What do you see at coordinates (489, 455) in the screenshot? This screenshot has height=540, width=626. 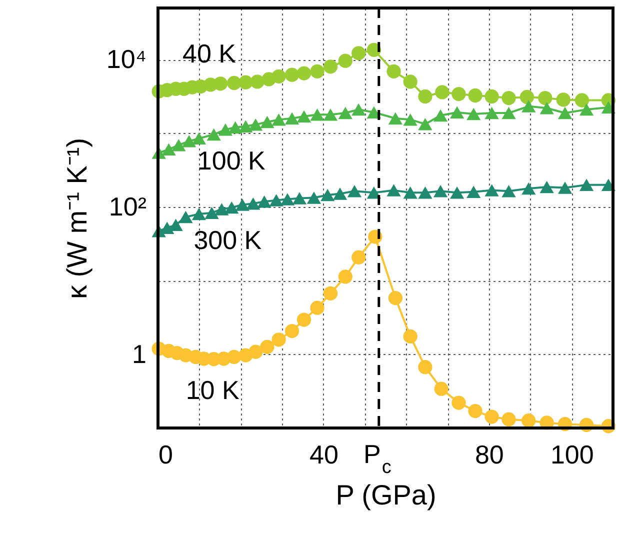 I see `x-tick-label: 80` at bounding box center [489, 455].